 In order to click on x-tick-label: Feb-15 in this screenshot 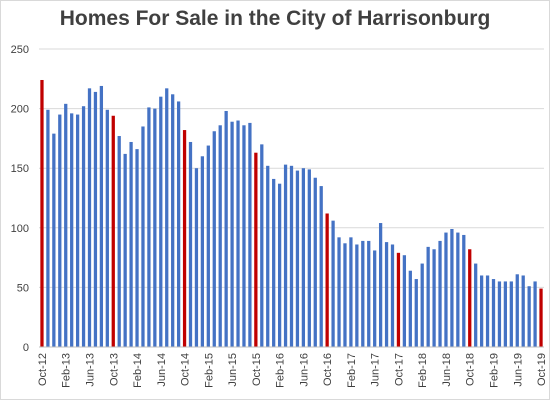, I will do `click(209, 370)`.